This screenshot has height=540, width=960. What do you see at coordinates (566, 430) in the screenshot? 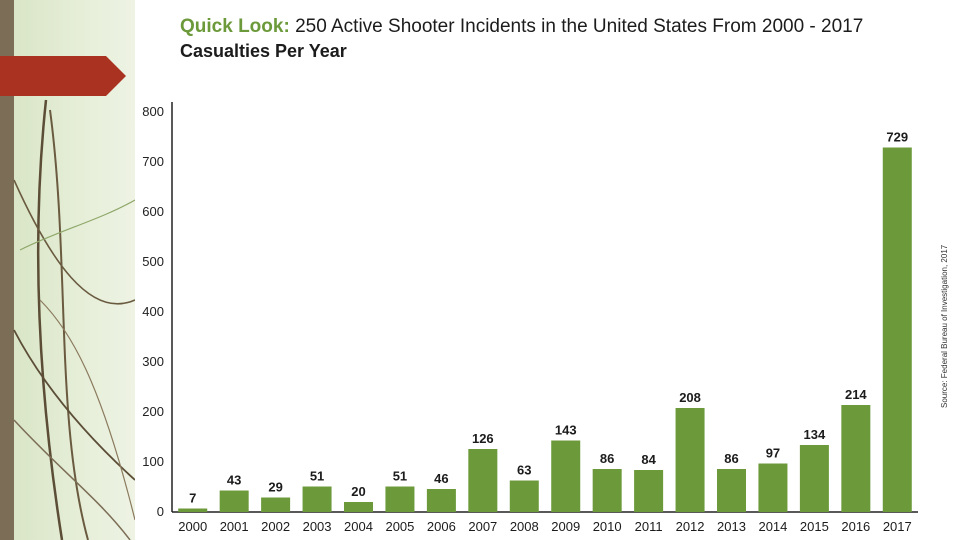
I see `value-label-2009: 143` at bounding box center [566, 430].